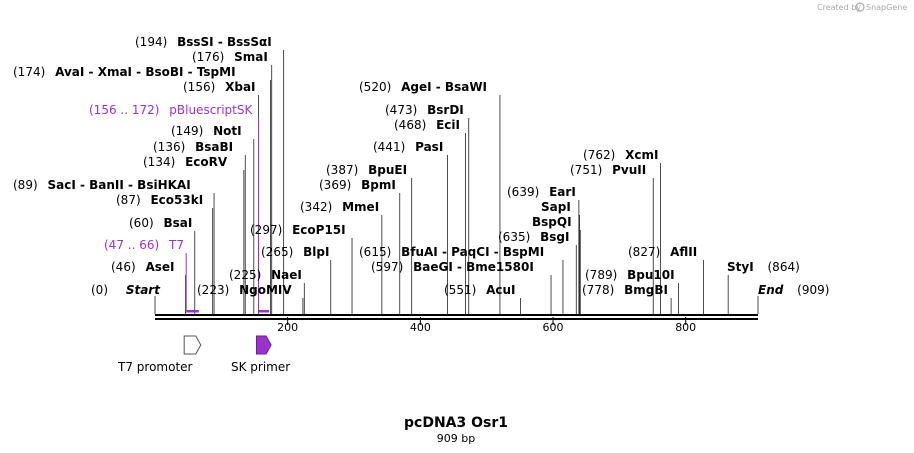 This screenshot has width=914, height=453. I want to click on site-label-bsai: (60) BsaI, so click(160, 223).